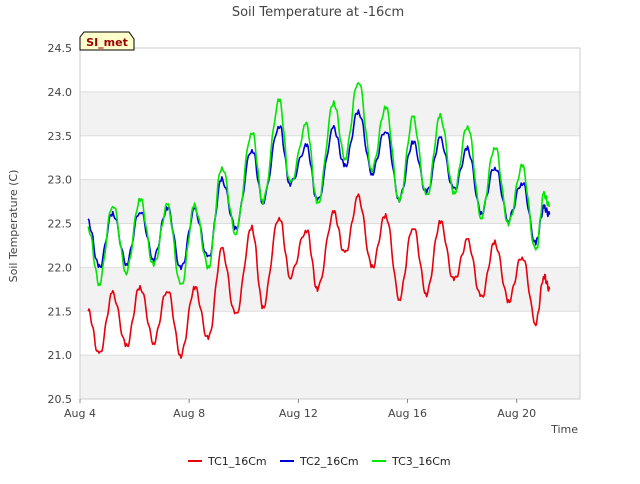 This screenshot has width=640, height=484. What do you see at coordinates (298, 413) in the screenshot?
I see `x-tick-label: Aug 12` at bounding box center [298, 413].